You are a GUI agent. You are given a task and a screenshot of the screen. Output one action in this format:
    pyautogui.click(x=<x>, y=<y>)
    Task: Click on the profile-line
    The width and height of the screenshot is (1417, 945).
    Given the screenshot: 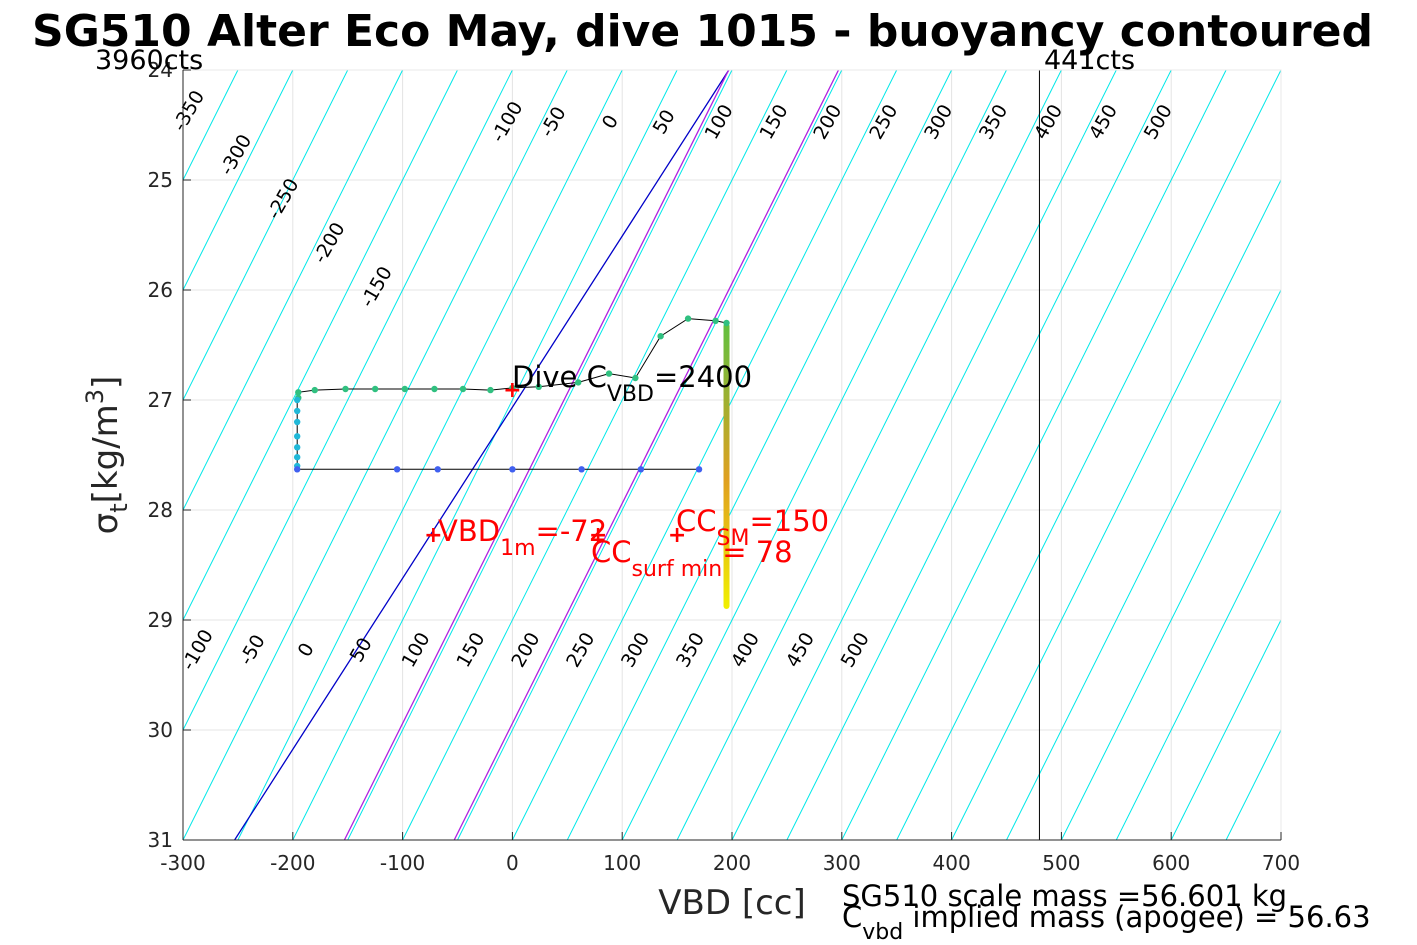 What is the action you would take?
    pyautogui.click(x=511, y=394)
    